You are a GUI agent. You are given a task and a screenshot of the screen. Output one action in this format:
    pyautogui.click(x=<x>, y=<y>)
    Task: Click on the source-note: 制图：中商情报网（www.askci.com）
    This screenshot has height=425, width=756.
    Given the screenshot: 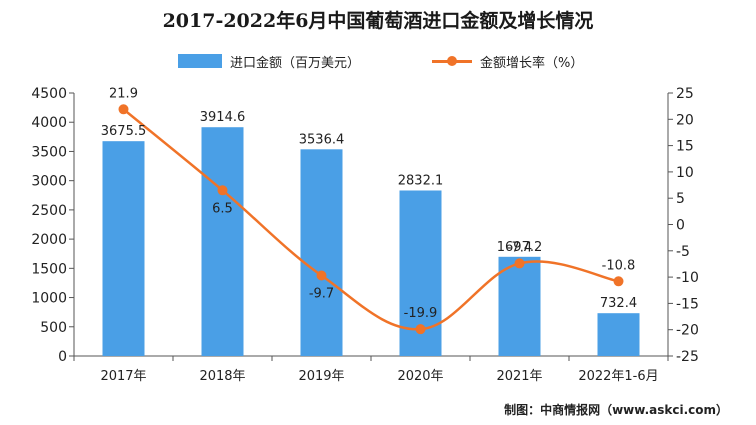 What is the action you would take?
    pyautogui.click(x=616, y=410)
    